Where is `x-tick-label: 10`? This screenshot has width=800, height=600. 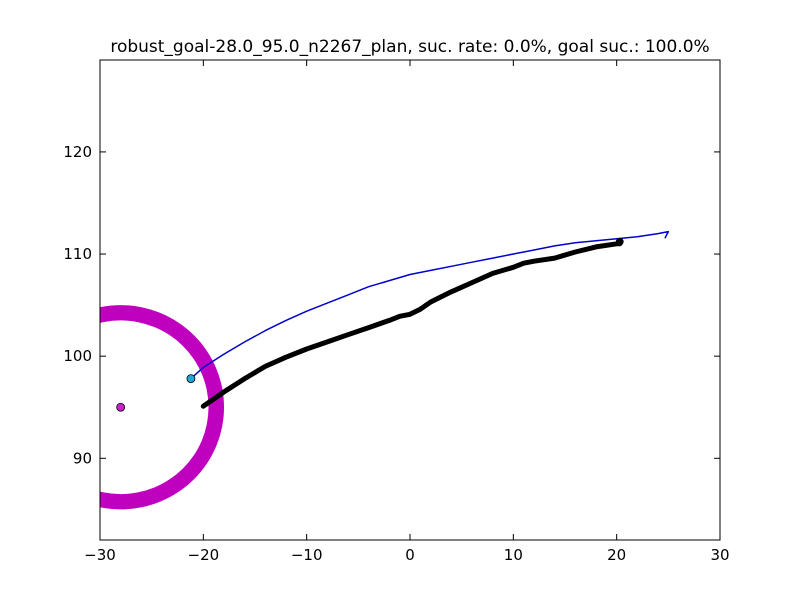
x-tick-label: 10 is located at coordinates (513, 555).